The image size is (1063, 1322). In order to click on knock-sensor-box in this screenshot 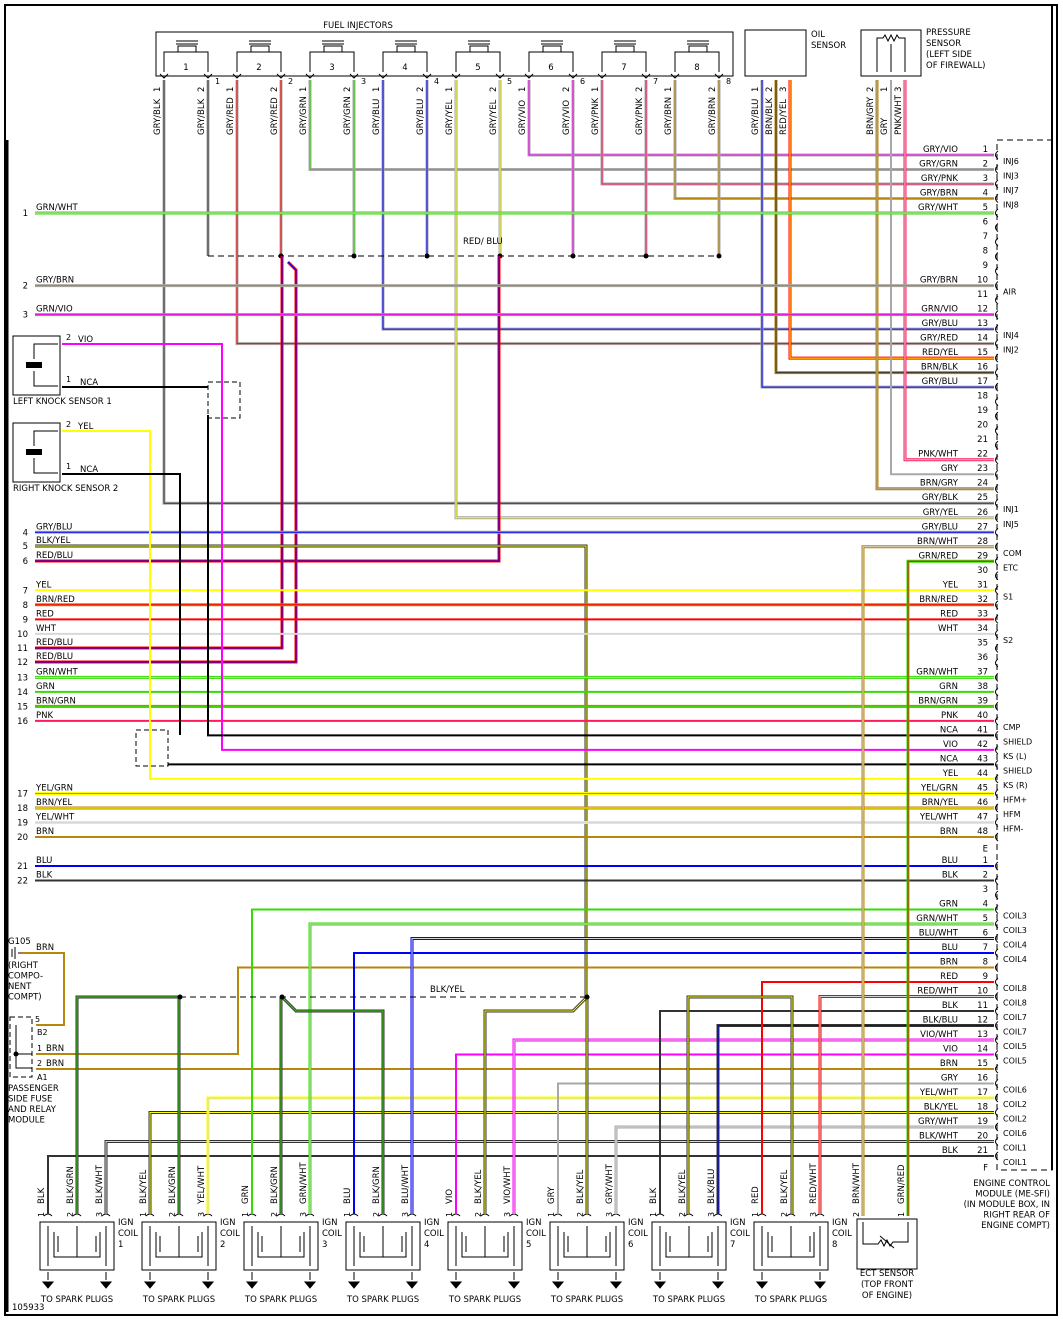, I will do `click(36, 365)`.